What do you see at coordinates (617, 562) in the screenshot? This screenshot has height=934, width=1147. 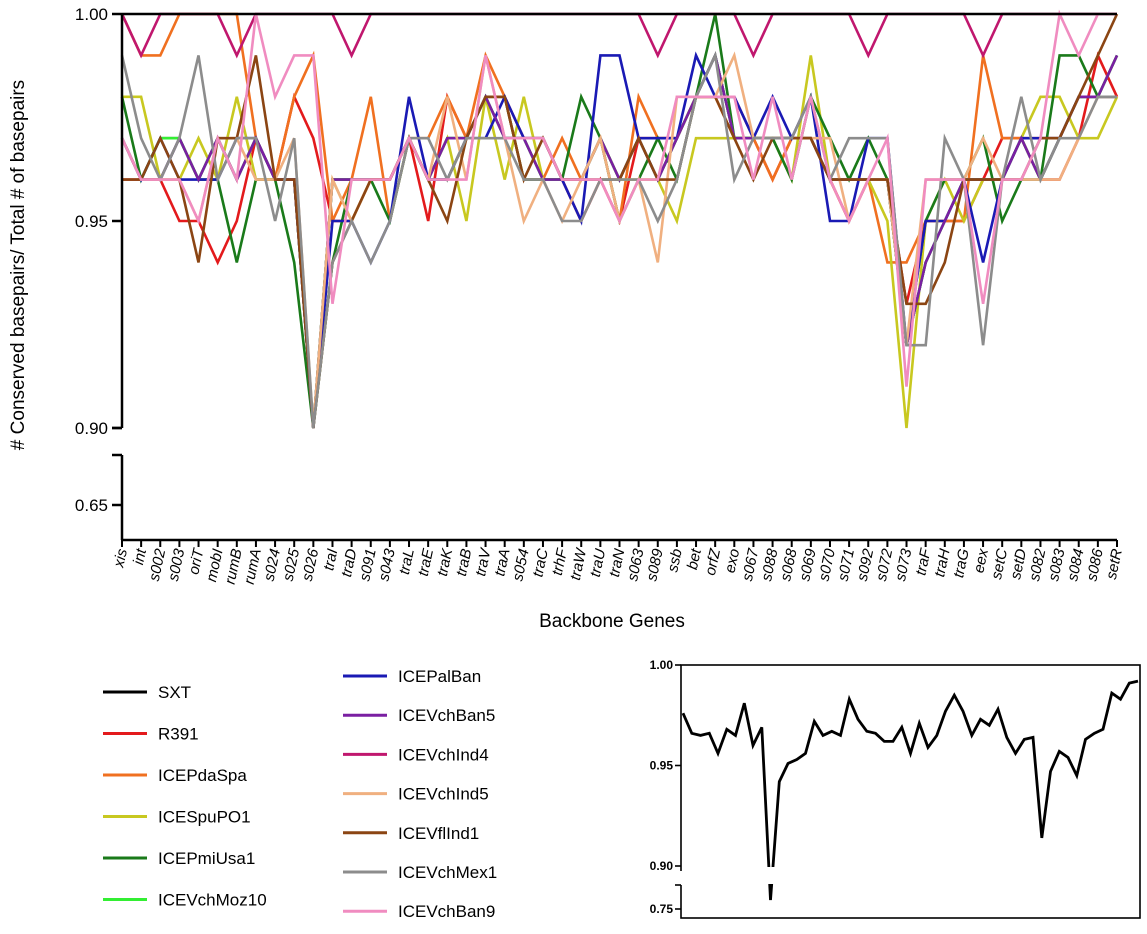 I see `x-tick-label-traN: traN` at bounding box center [617, 562].